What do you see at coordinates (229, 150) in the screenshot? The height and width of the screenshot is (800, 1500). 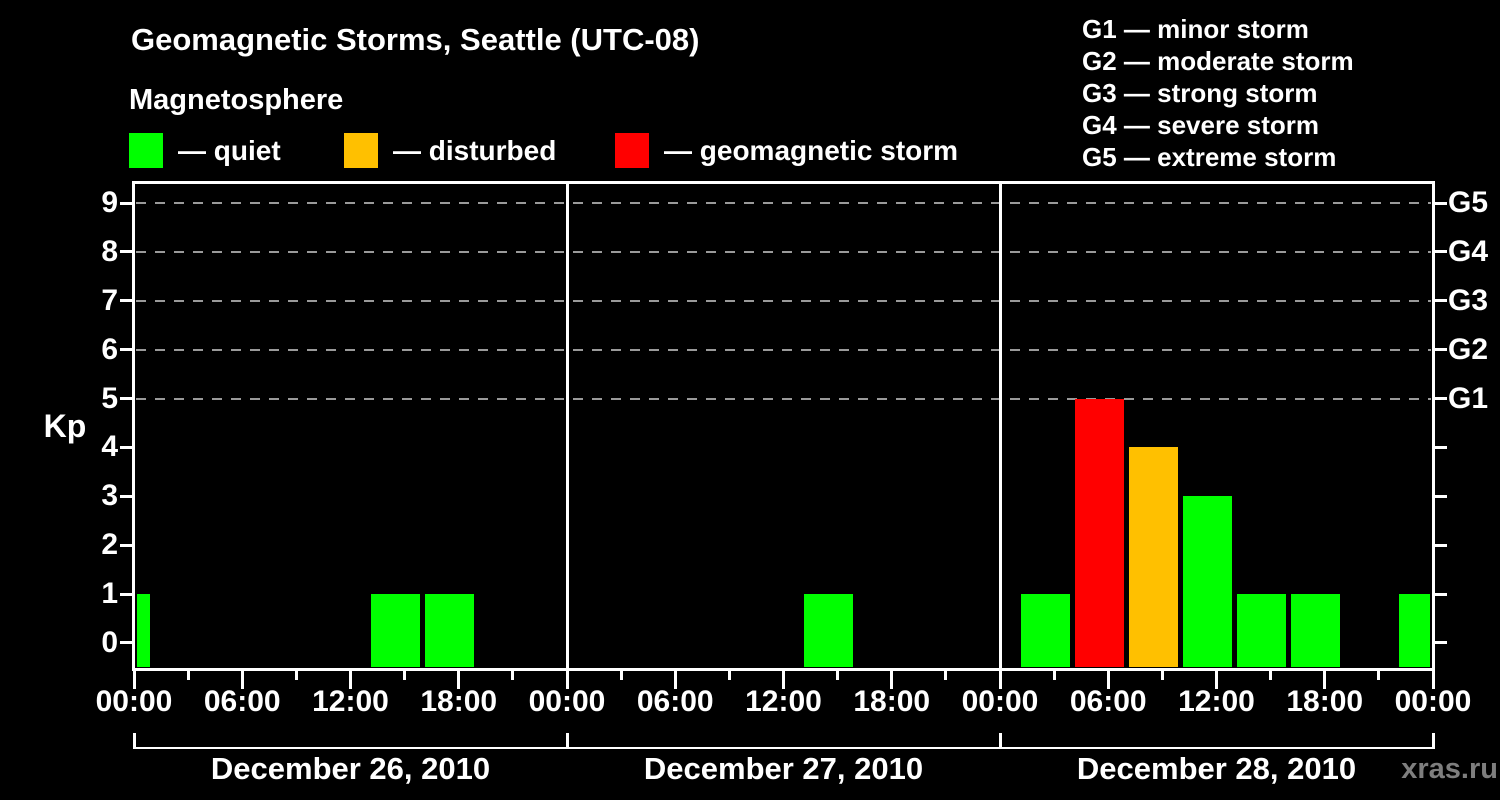 I see `legend-label-quiet: — quiet` at bounding box center [229, 150].